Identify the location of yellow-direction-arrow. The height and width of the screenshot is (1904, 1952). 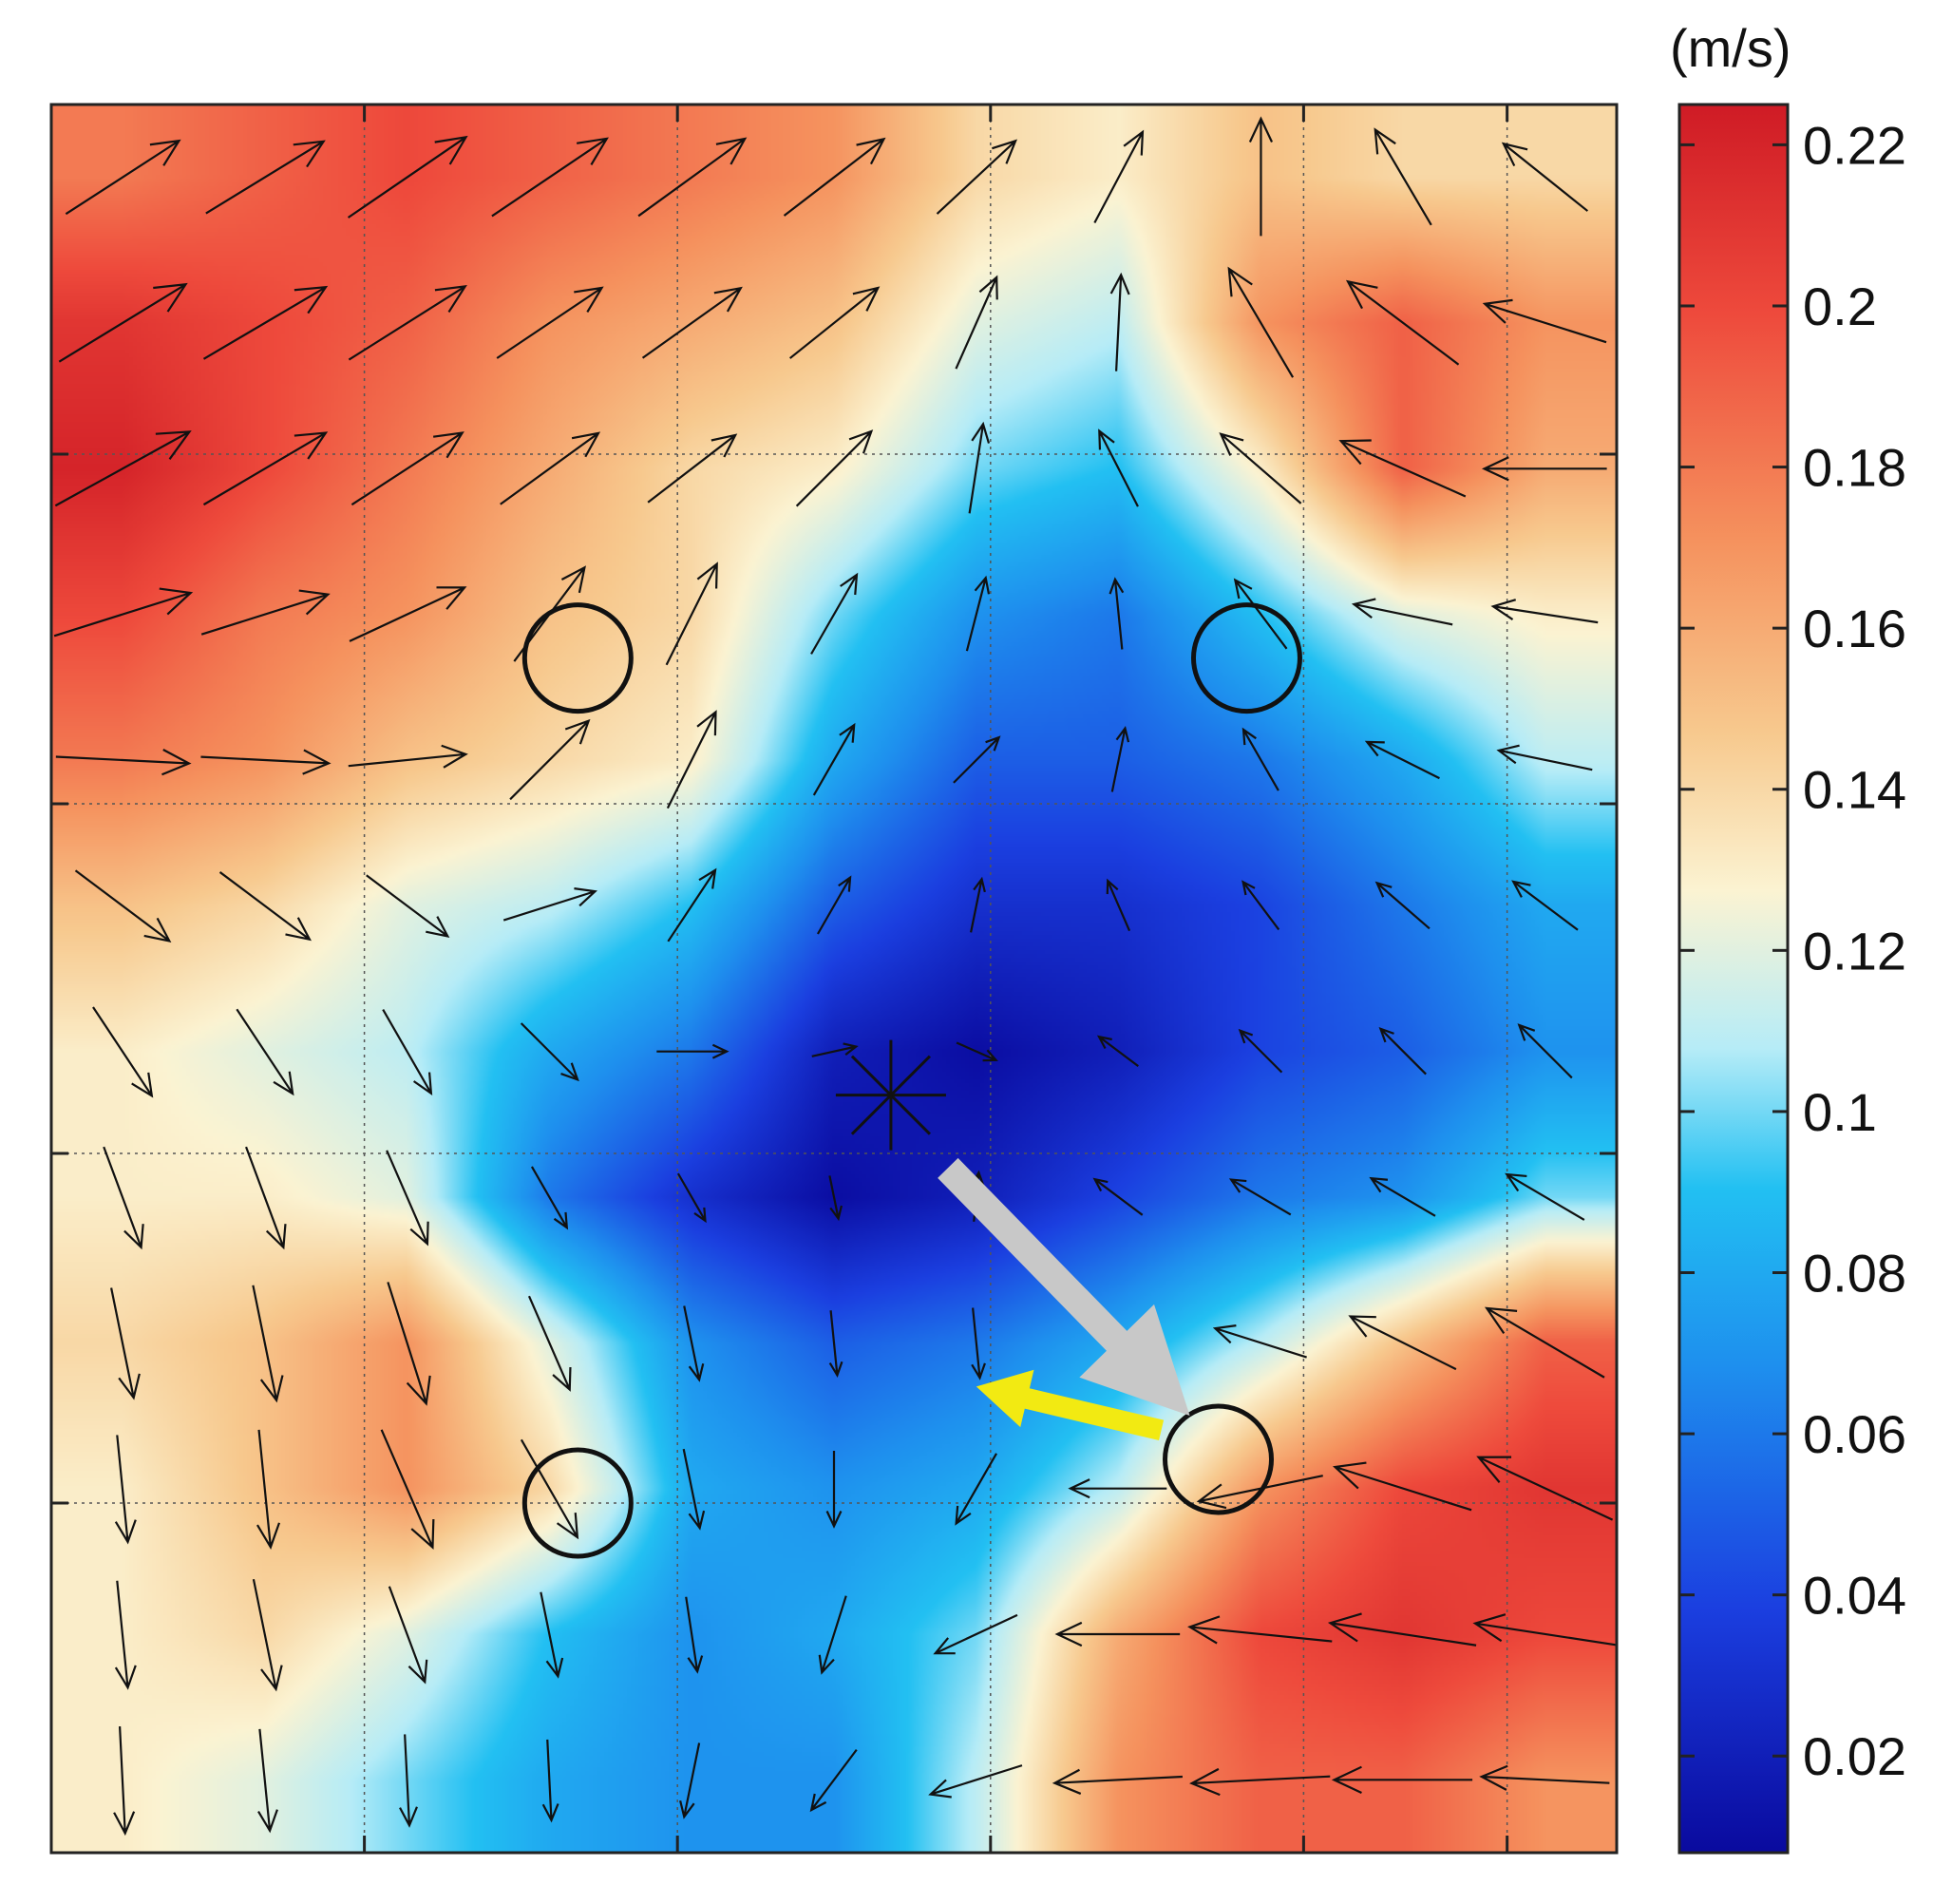
(1070, 1405).